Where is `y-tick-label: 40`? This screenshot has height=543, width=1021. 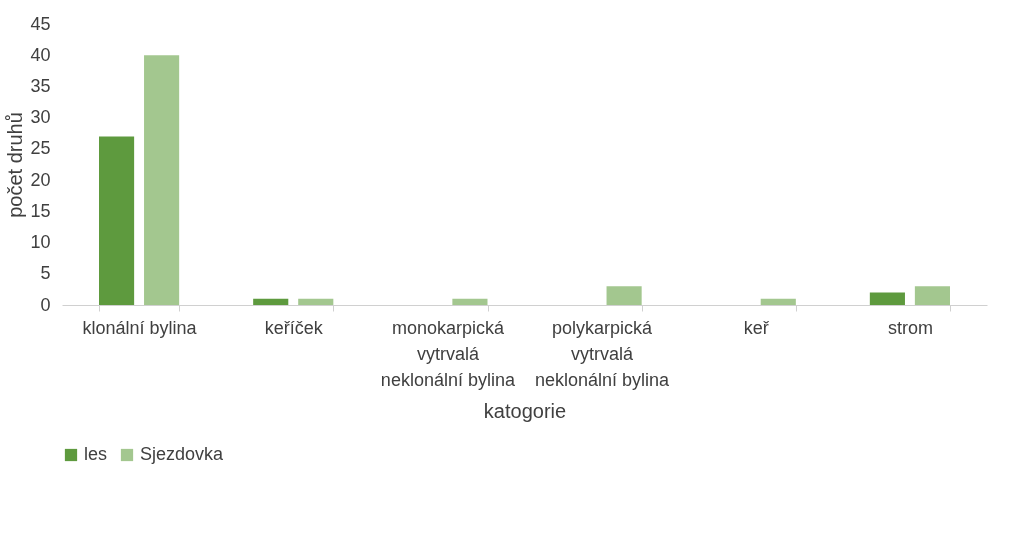 y-tick-label: 40 is located at coordinates (40, 54).